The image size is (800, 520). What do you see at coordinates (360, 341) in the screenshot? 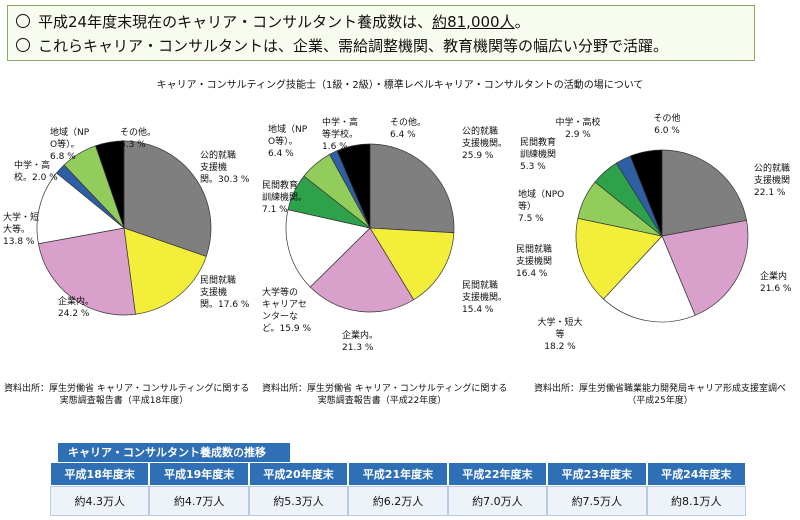
I see `pie-slice-label: 企業内。 21.3 %` at bounding box center [360, 341].